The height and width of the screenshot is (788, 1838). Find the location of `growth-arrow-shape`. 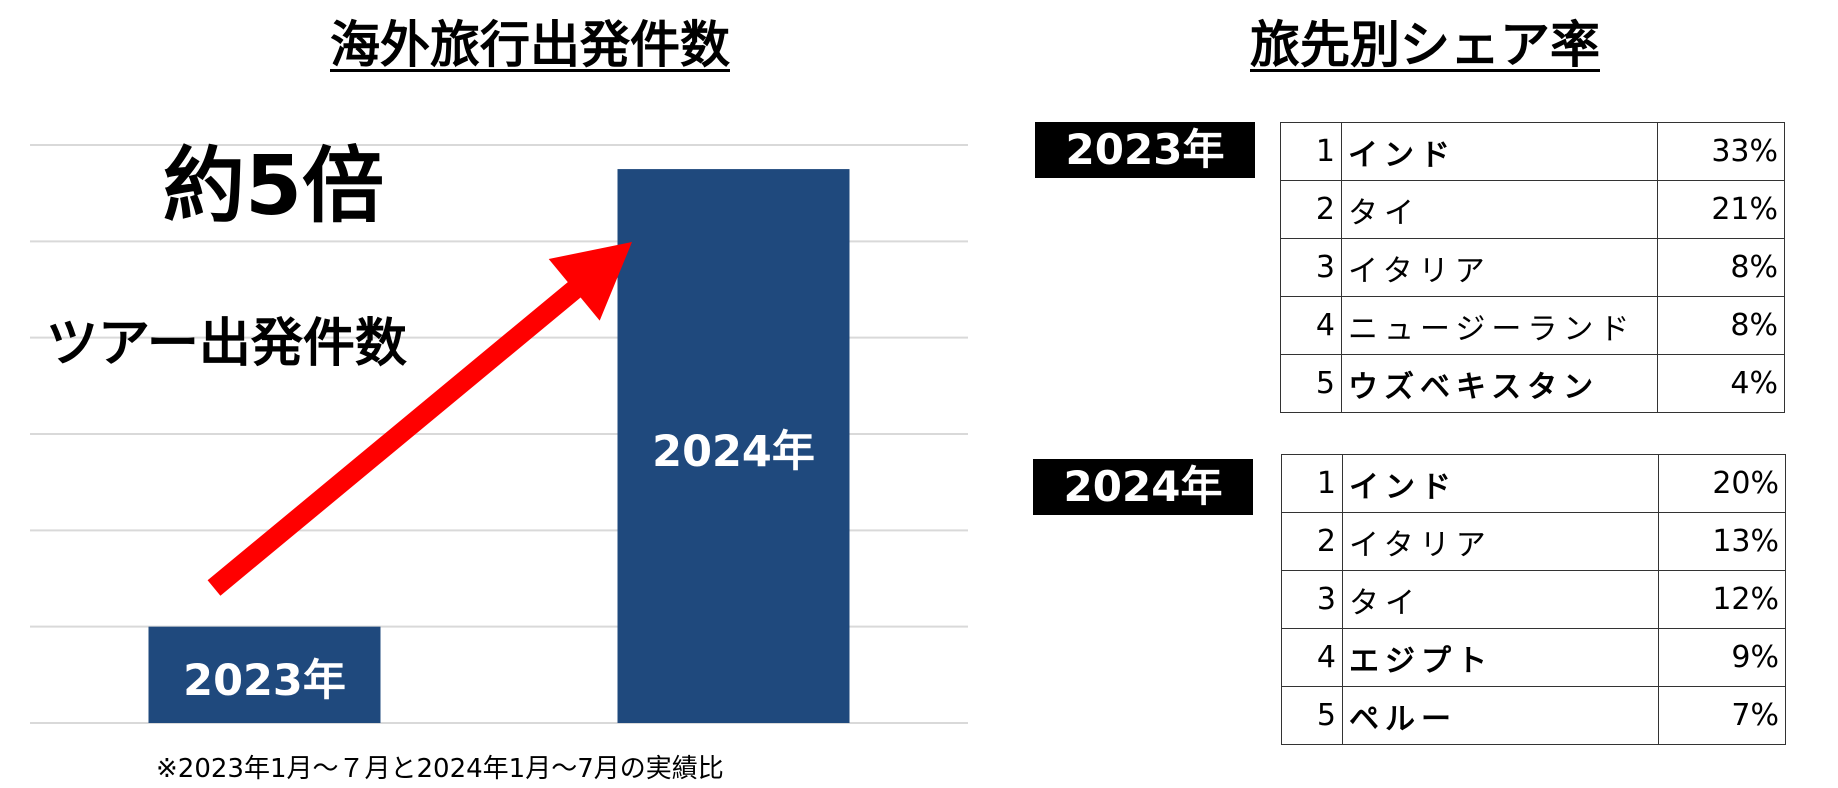

growth-arrow-shape is located at coordinates (419, 419).